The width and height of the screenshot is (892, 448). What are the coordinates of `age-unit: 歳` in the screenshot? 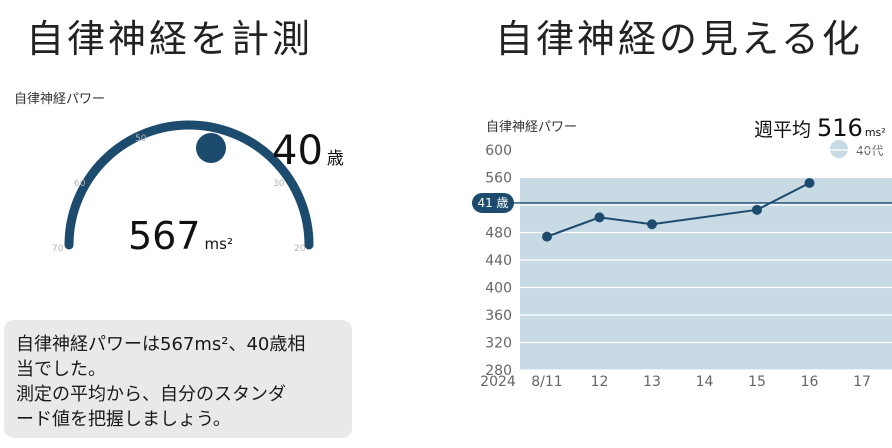 It's located at (335, 159).